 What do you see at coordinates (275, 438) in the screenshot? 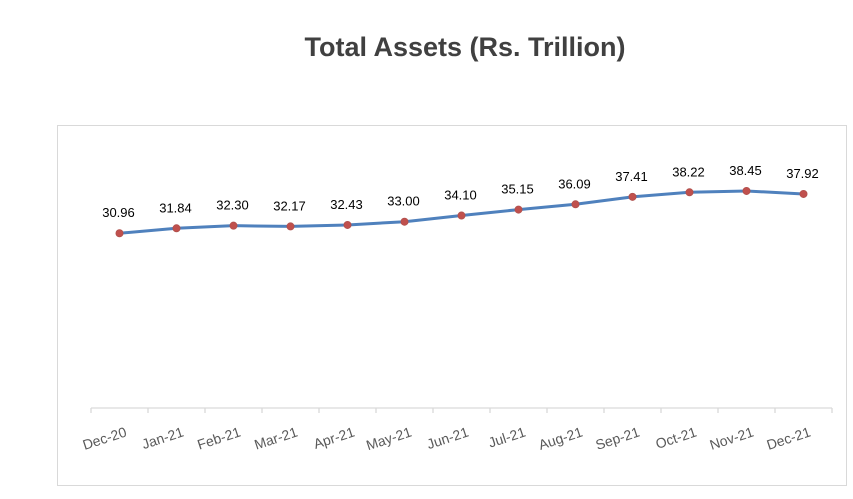
I see `x-tick-label: Mar-21` at bounding box center [275, 438].